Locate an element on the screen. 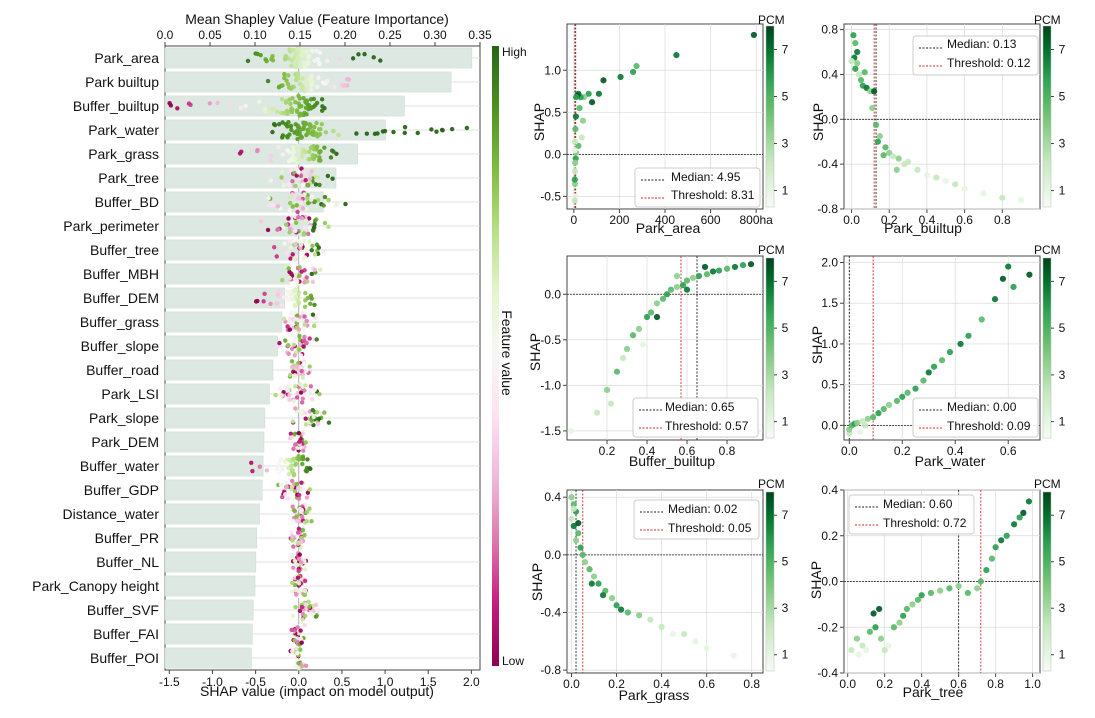 Image resolution: width=1095 pixels, height=718 pixels. park-water-threshold-label: Threshold: 0.09 is located at coordinates (989, 426).